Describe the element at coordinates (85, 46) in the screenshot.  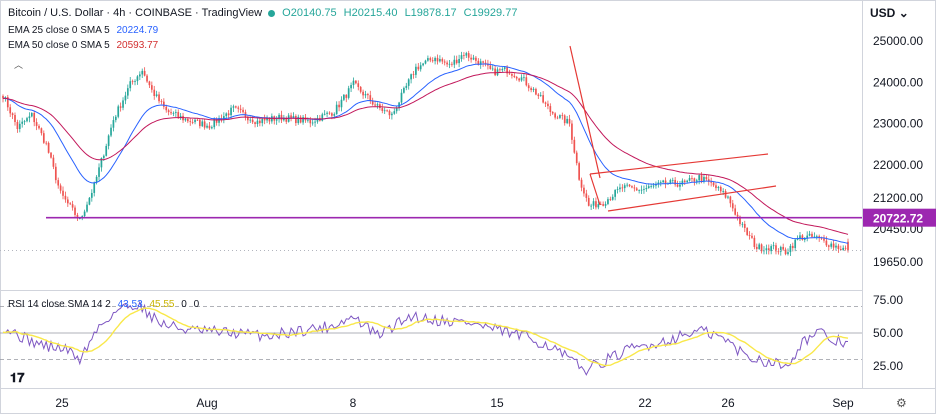
I see `ema50-legend: EMA 50 close 0 SMA 5 20593.77` at that location.